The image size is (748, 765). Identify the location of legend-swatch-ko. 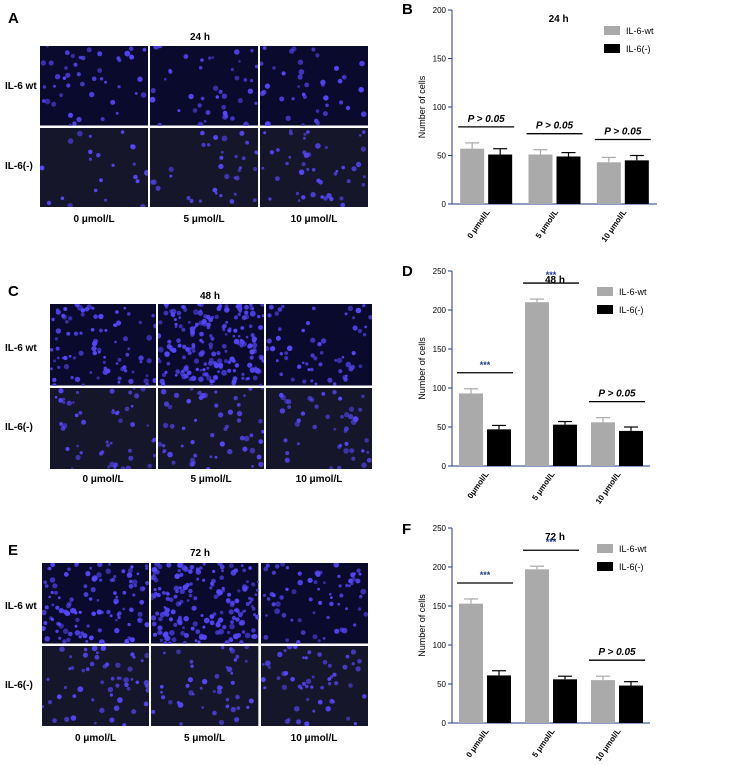
(605, 309).